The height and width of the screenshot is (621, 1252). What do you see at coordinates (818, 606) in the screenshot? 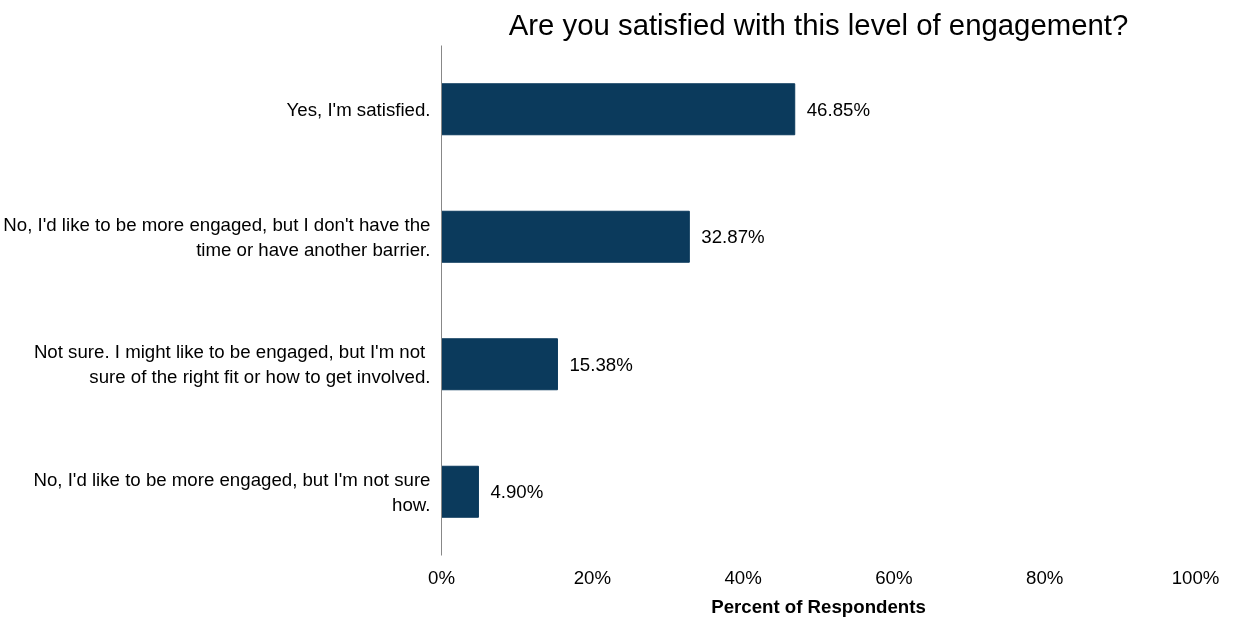
I see `x-axis-title: Percent of Respondents` at bounding box center [818, 606].